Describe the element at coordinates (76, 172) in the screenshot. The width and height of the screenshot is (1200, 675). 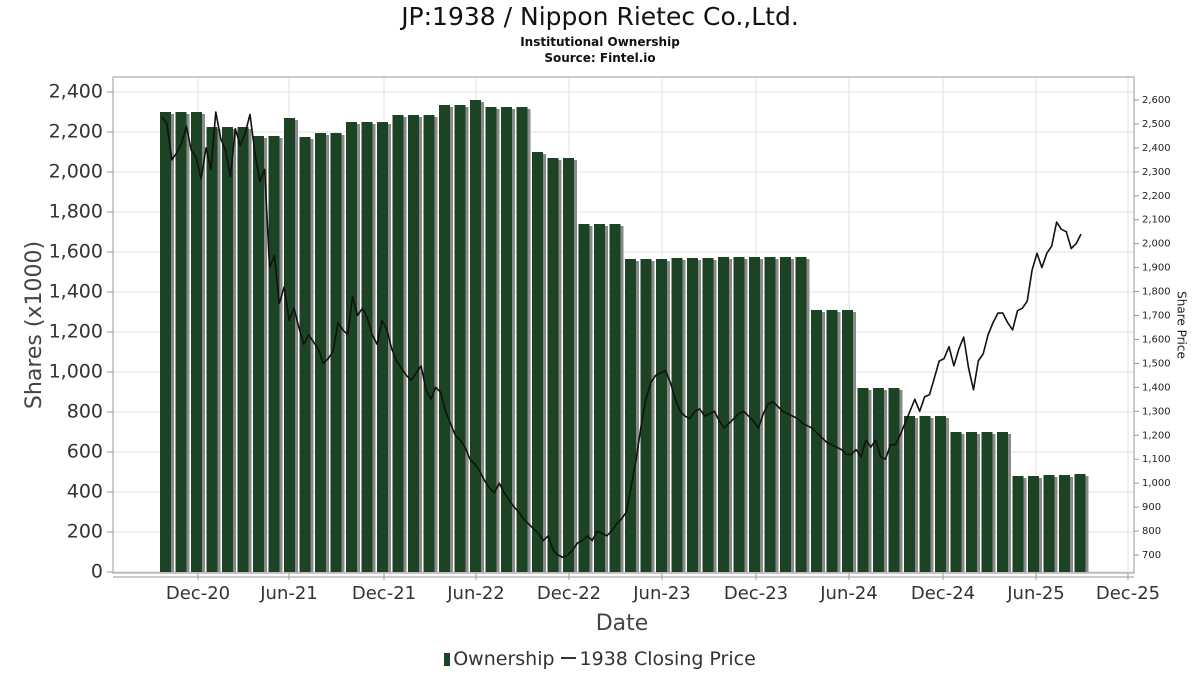
I see `y-tick-label: 2,000` at that location.